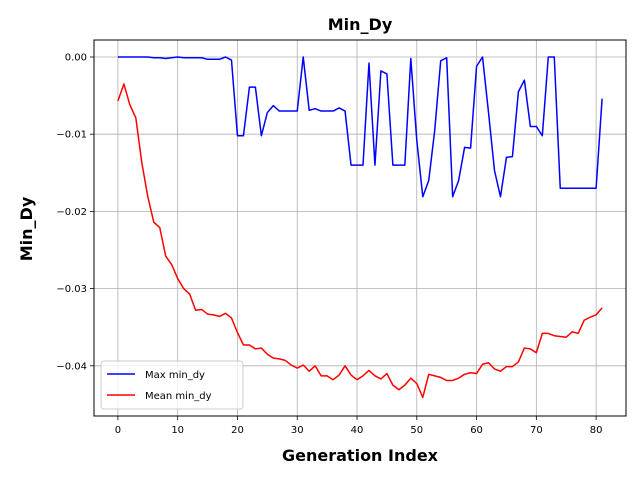  What do you see at coordinates (26, 228) in the screenshot?
I see `y-axis-label: Min_Dy` at bounding box center [26, 228].